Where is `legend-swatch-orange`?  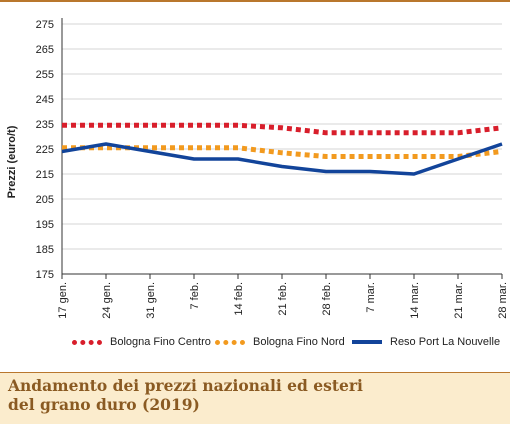
legend-swatch-orange is located at coordinates (230, 342).